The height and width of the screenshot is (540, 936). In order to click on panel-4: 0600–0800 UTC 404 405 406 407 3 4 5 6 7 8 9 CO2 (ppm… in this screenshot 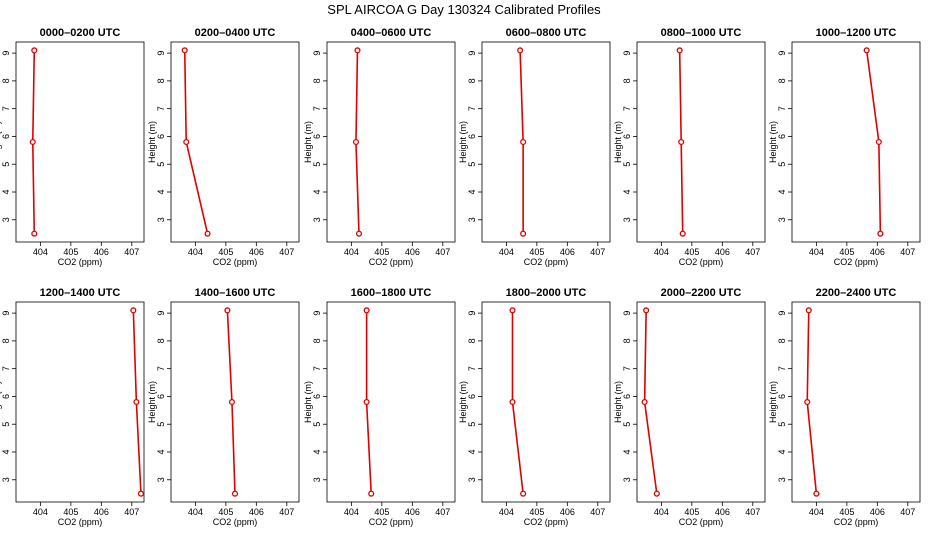, I will do `click(534, 147)`.